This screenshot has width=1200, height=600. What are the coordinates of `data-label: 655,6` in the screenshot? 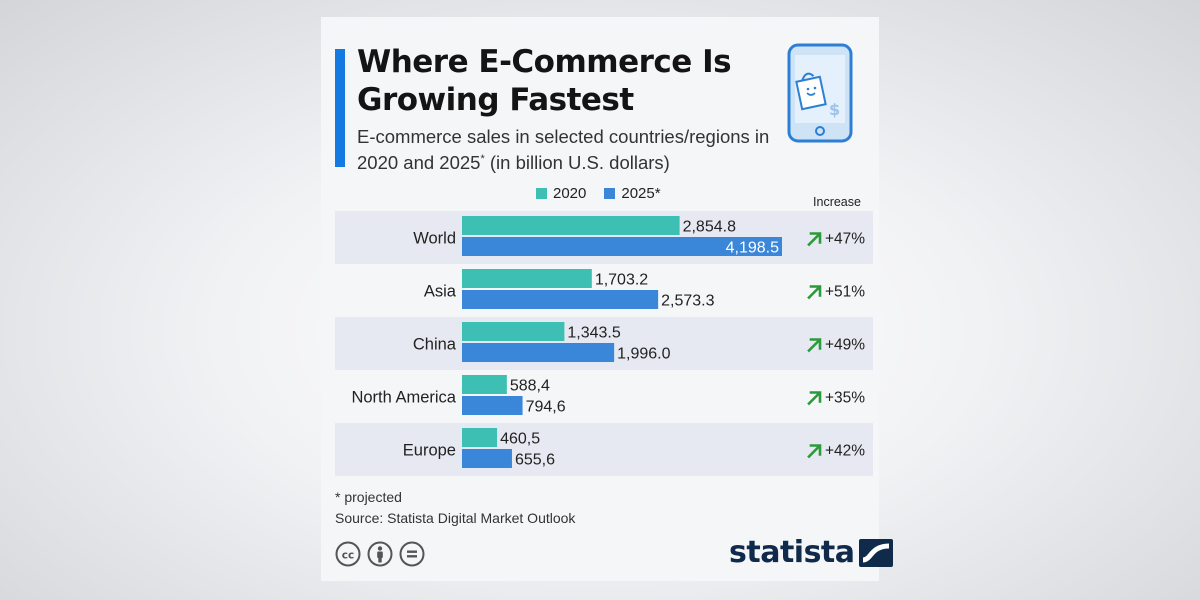 It's located at (535, 460).